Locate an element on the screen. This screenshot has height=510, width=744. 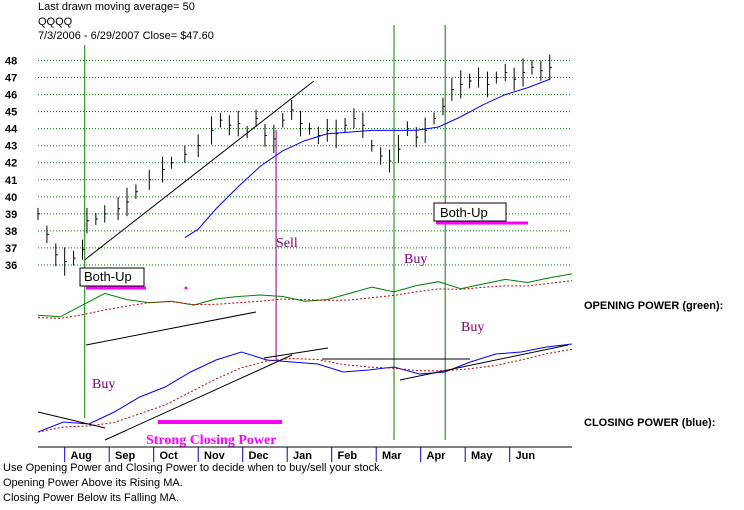
opening-power-trendline is located at coordinates (171, 328).